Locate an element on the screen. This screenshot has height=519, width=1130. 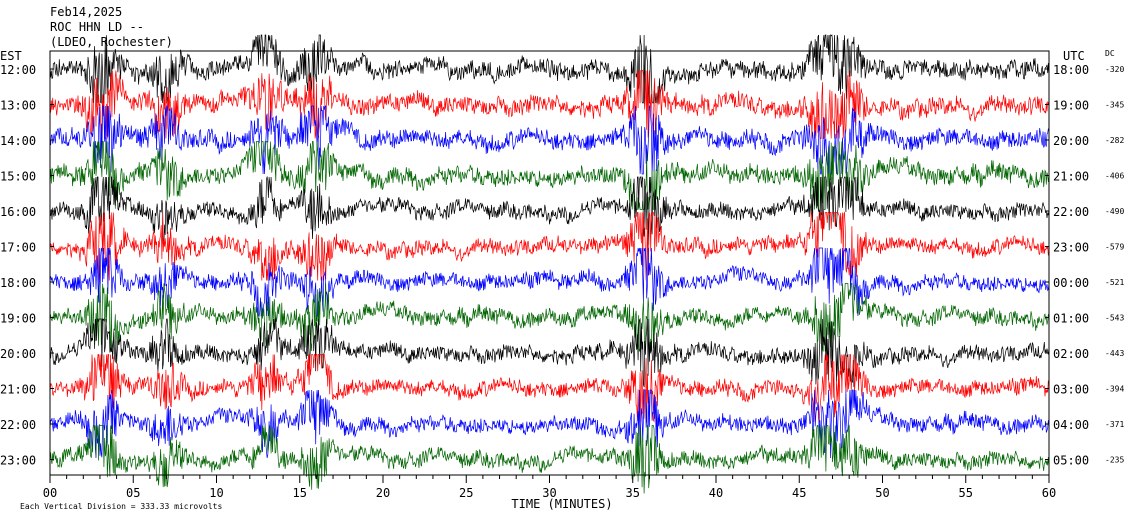
est-tick-label: 19:00 is located at coordinates (18, 319).